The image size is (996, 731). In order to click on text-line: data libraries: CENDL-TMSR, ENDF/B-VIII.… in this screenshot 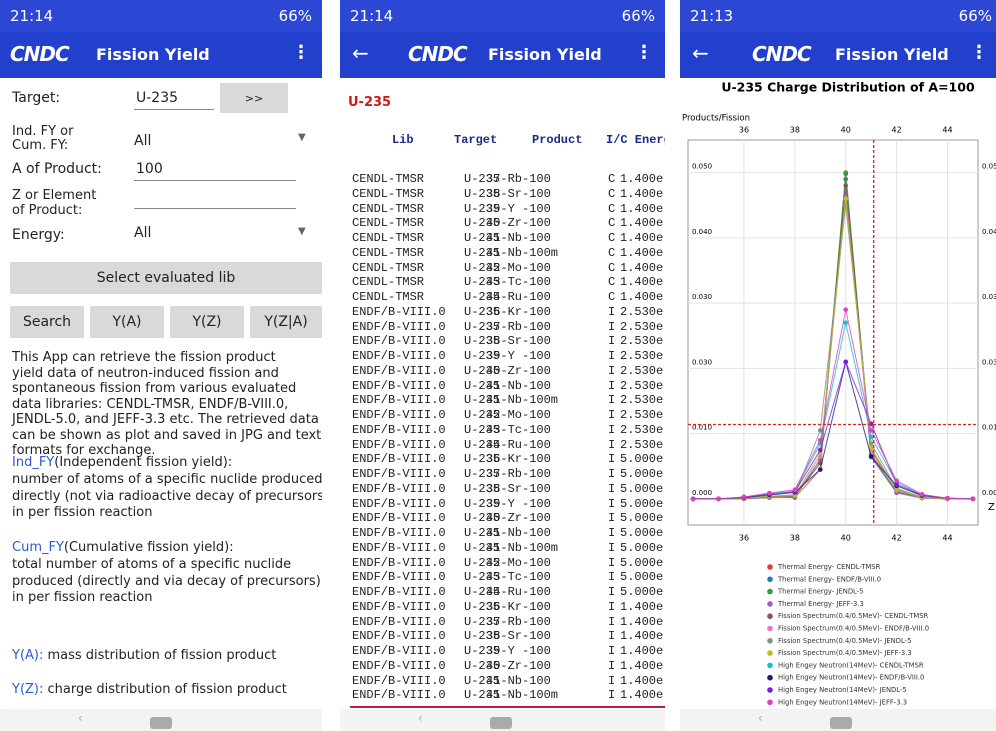, I will do `click(150, 404)`.